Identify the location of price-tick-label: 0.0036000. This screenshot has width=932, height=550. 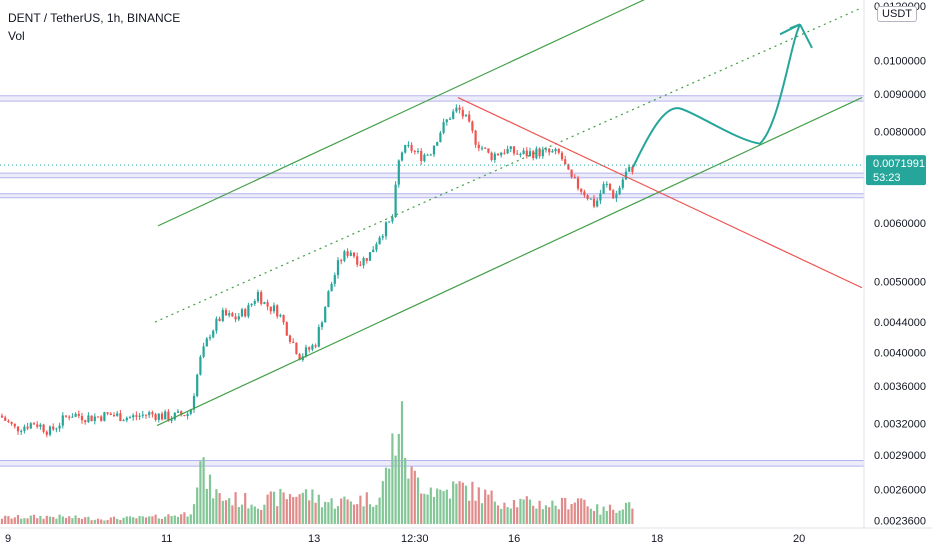
(900, 387).